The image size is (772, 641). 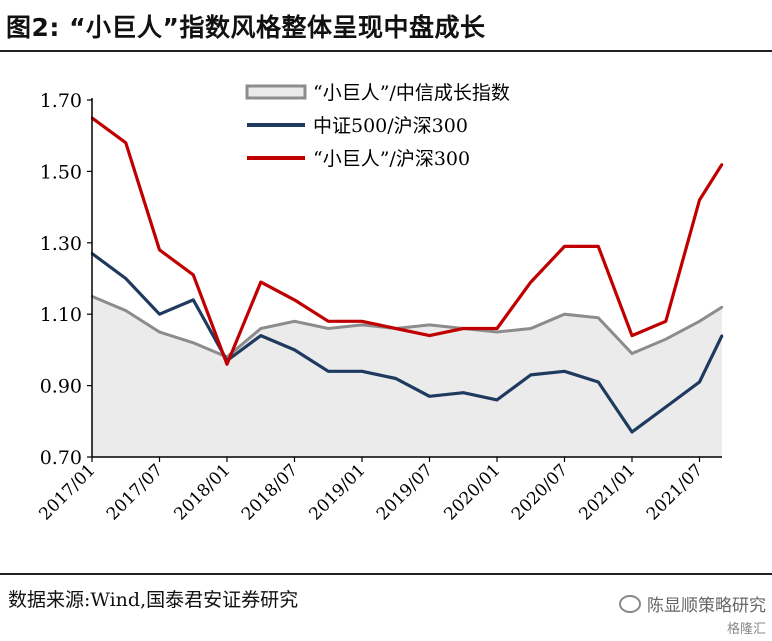 What do you see at coordinates (706, 606) in the screenshot?
I see `watermark-account: 陈显顺策略研究` at bounding box center [706, 606].